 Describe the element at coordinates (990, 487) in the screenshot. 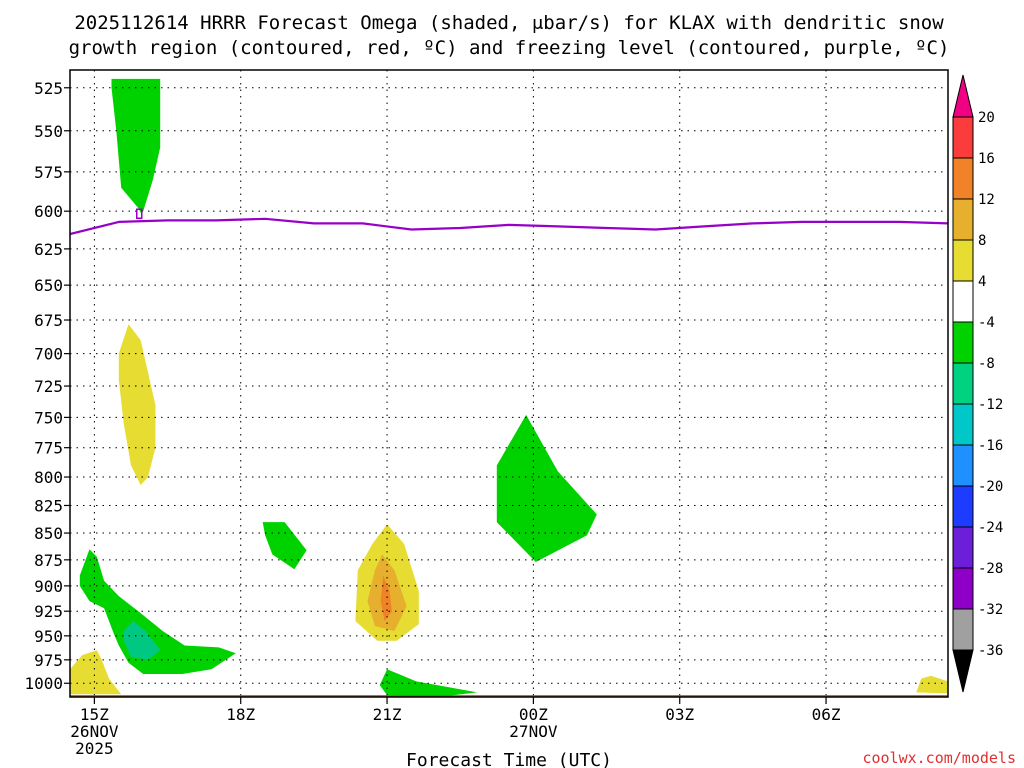

I see `colorbar-tick-label: -20` at that location.